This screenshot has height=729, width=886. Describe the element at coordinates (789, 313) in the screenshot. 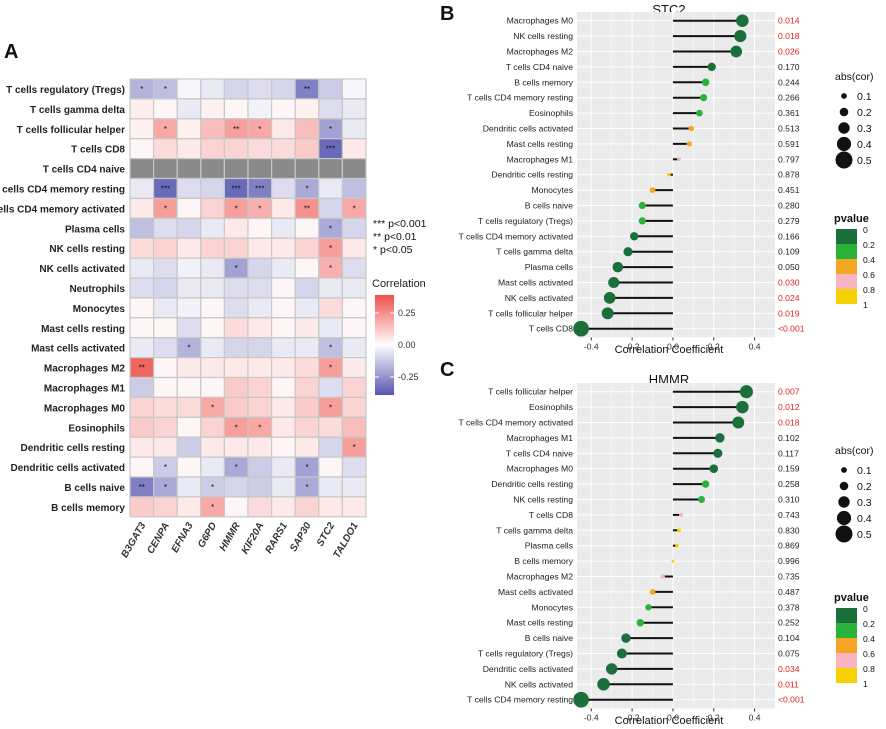

I see `p-value-label: 0.019` at that location.